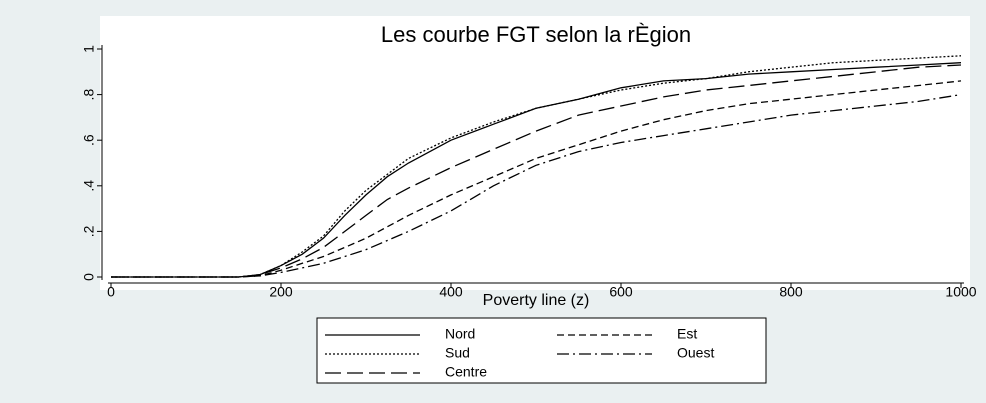  What do you see at coordinates (621, 292) in the screenshot?
I see `x-tick-label: 600` at bounding box center [621, 292].